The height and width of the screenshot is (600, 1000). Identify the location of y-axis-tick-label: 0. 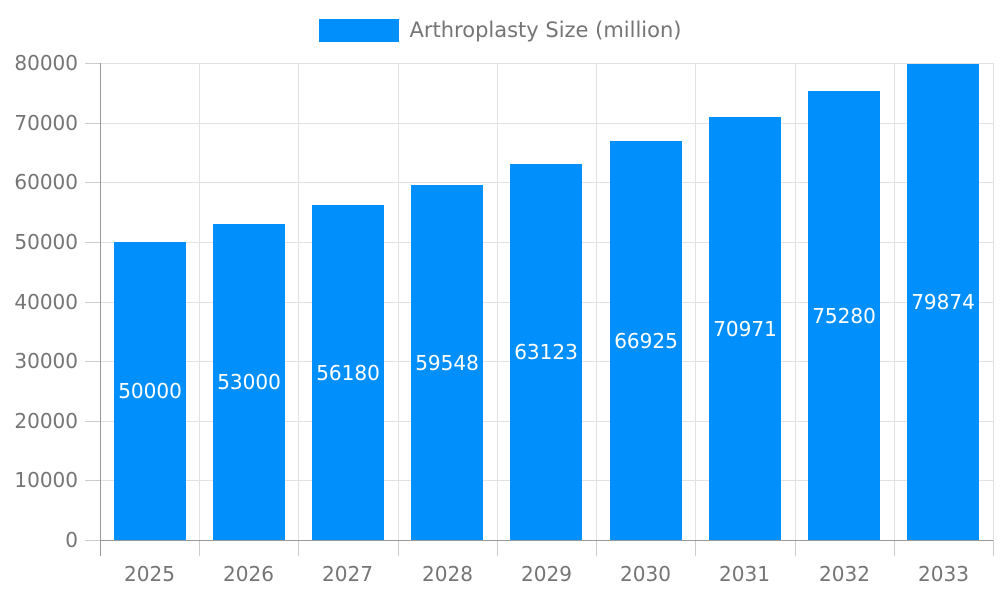
(71, 540).